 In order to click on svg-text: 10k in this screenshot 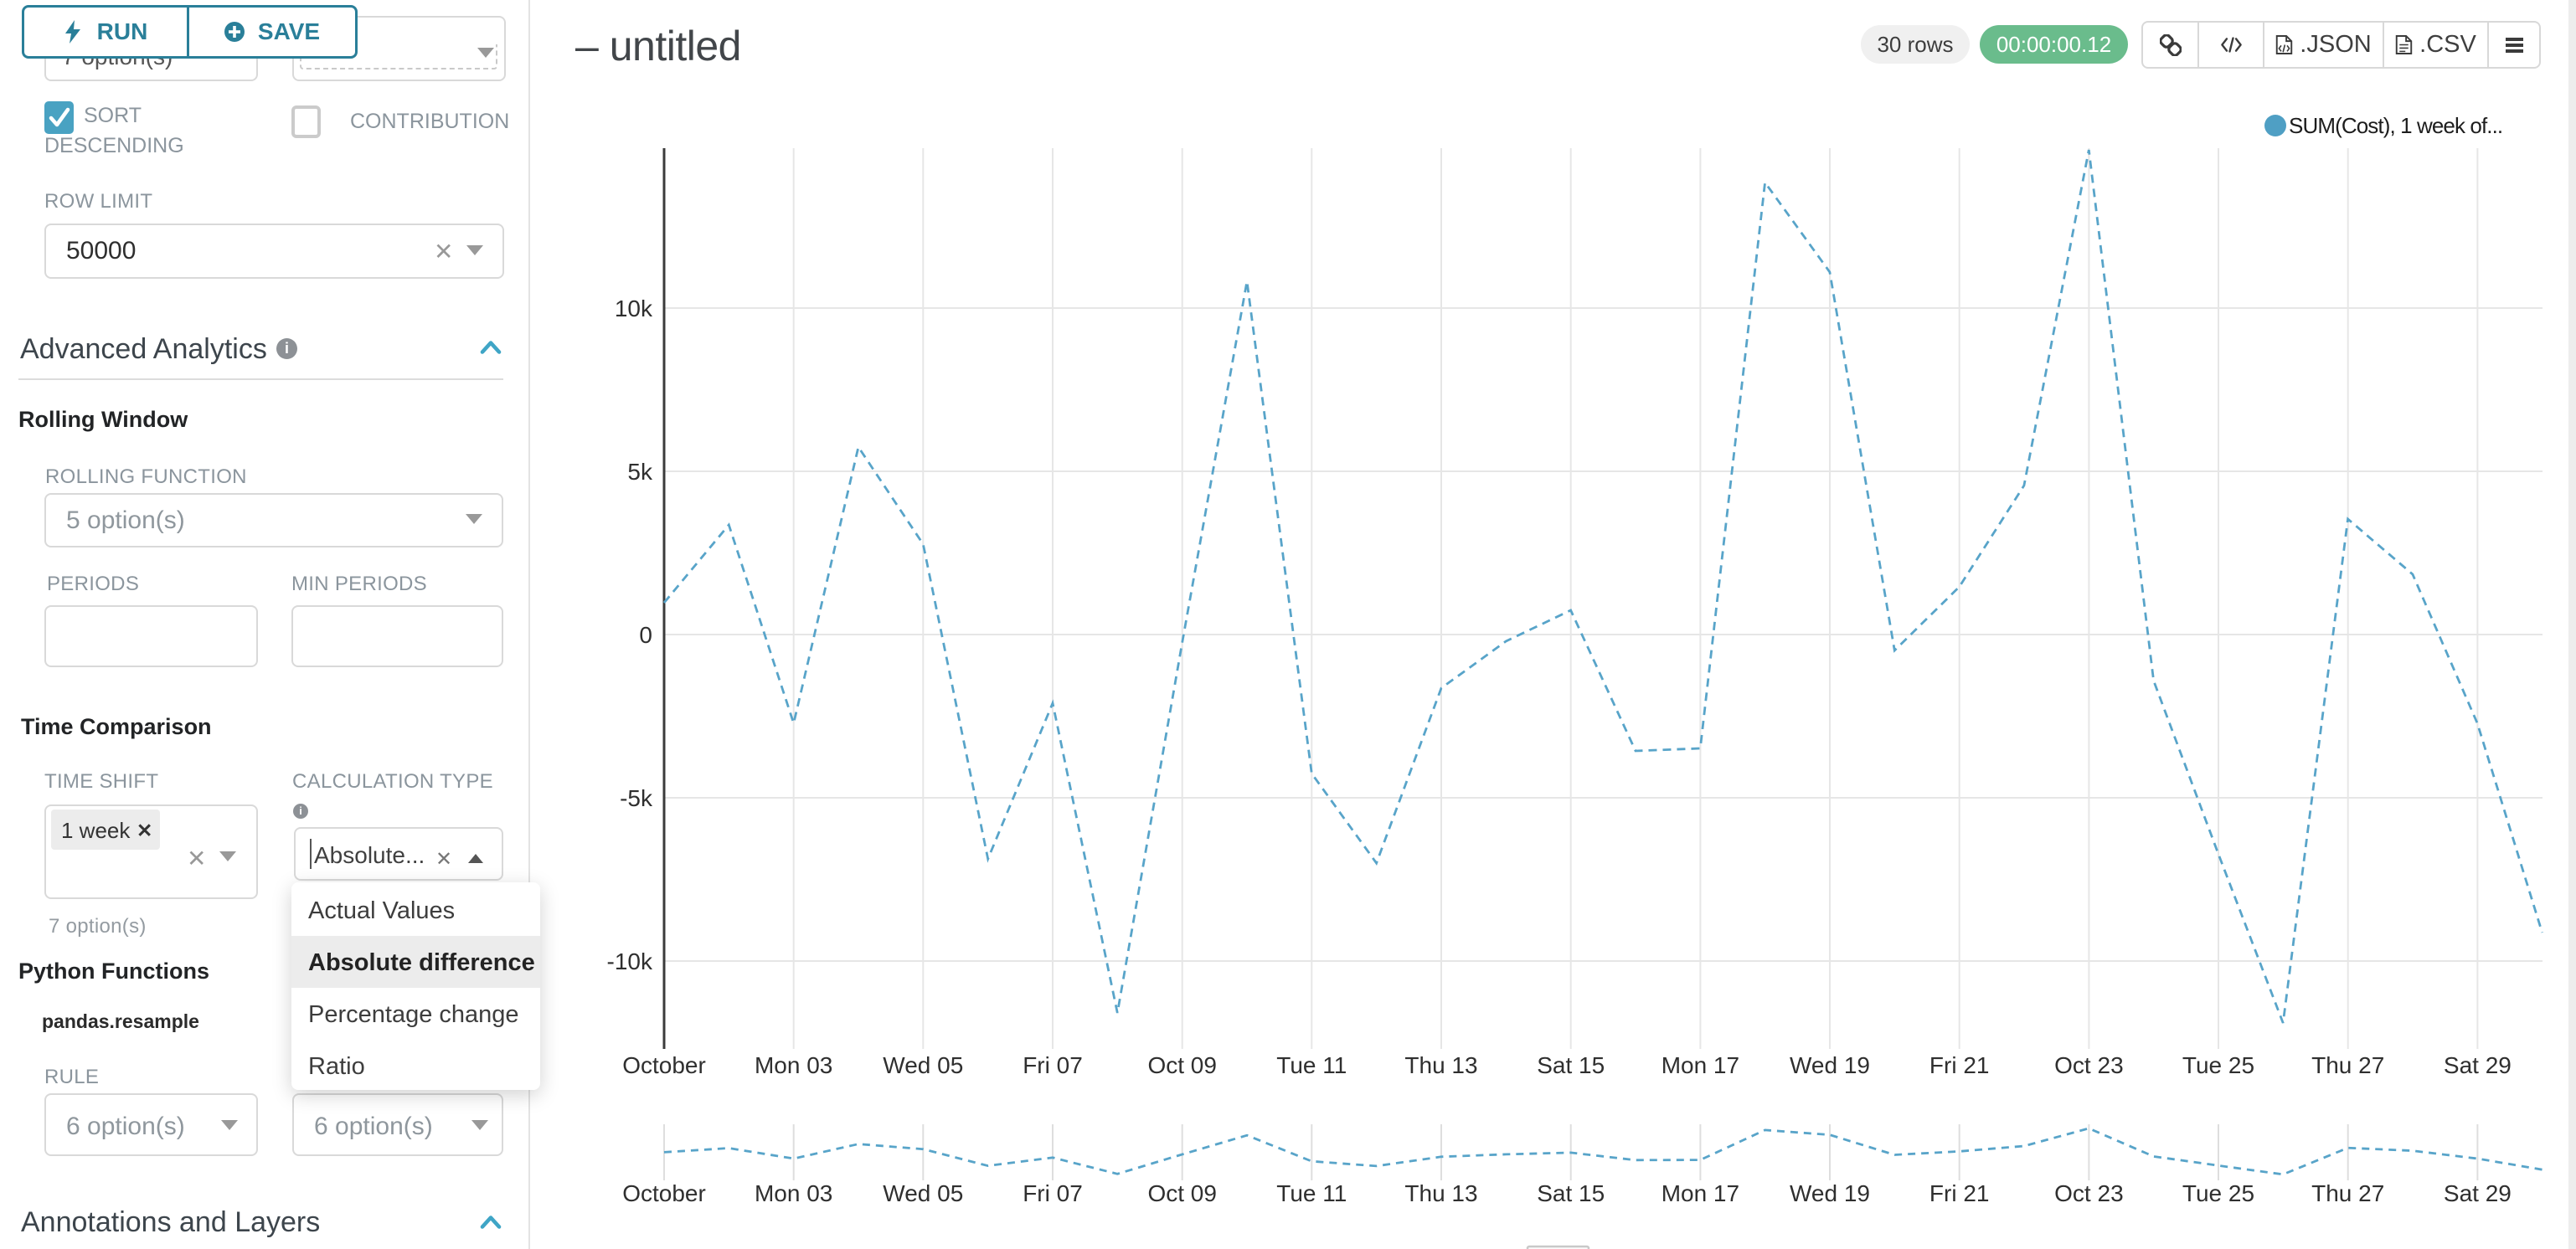, I will do `click(634, 308)`.